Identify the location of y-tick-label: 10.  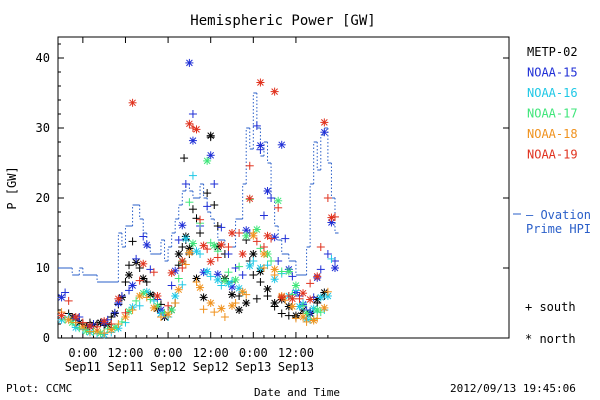
(43, 268).